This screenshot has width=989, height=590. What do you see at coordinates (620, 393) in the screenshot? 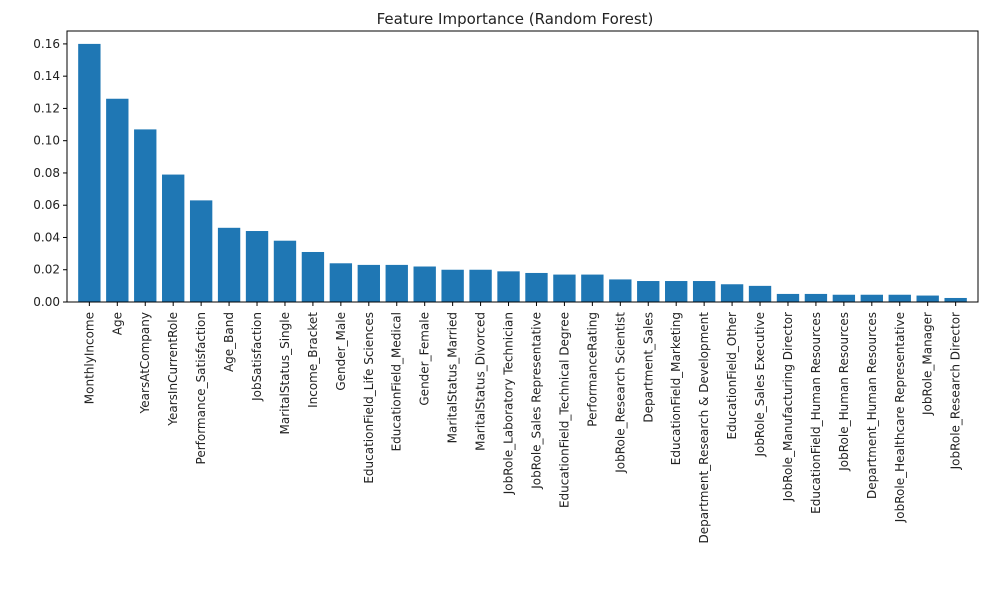
I see `x-tick-label: JobRole_Research Scientist` at bounding box center [620, 393].